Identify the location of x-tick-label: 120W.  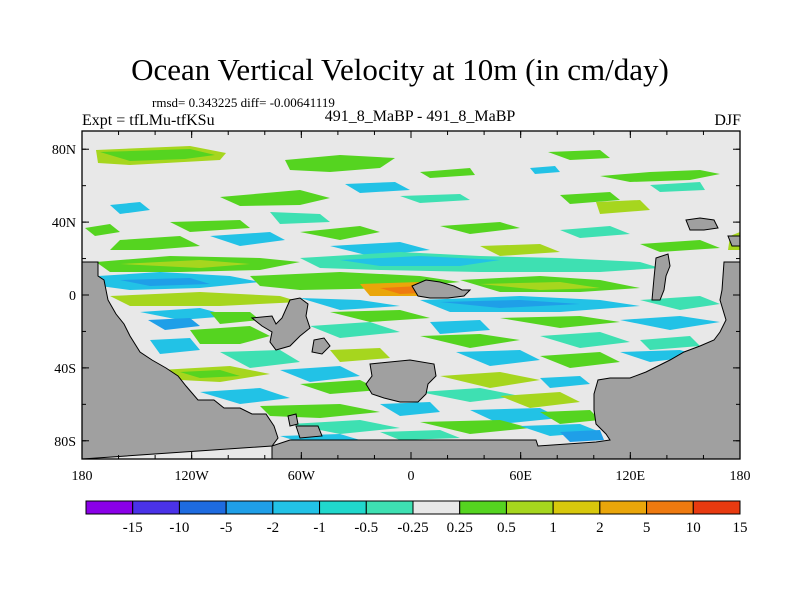
(192, 476).